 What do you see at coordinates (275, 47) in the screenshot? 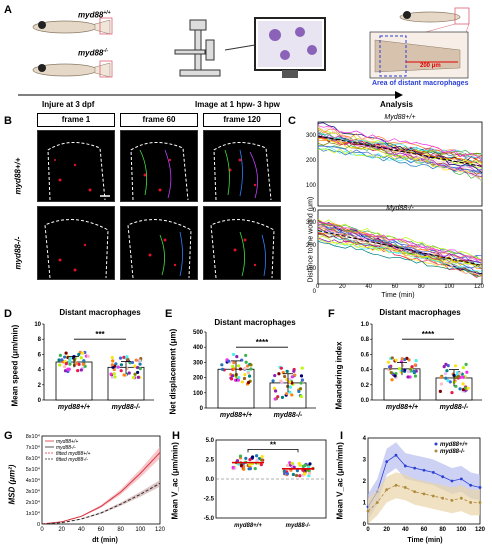
I see `monitor-icon` at bounding box center [275, 47].